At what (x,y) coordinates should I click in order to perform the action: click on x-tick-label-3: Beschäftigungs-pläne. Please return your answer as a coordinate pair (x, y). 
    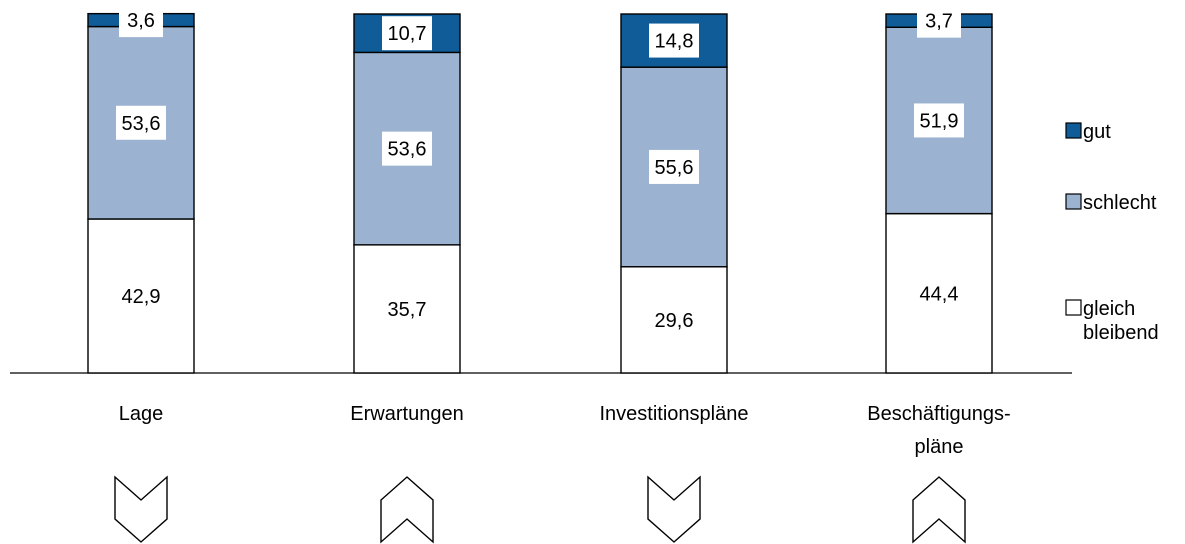
    Looking at the image, I should click on (938, 430).